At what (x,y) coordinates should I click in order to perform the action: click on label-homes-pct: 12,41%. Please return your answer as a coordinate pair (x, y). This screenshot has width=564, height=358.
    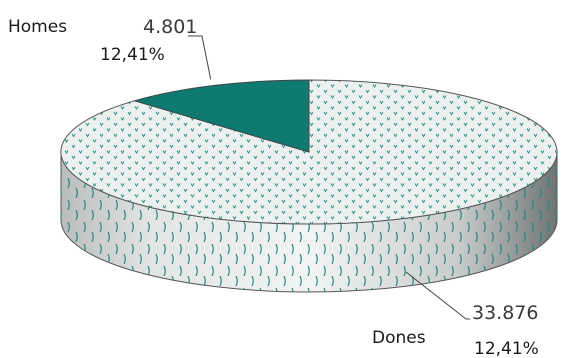
    Looking at the image, I should click on (132, 55).